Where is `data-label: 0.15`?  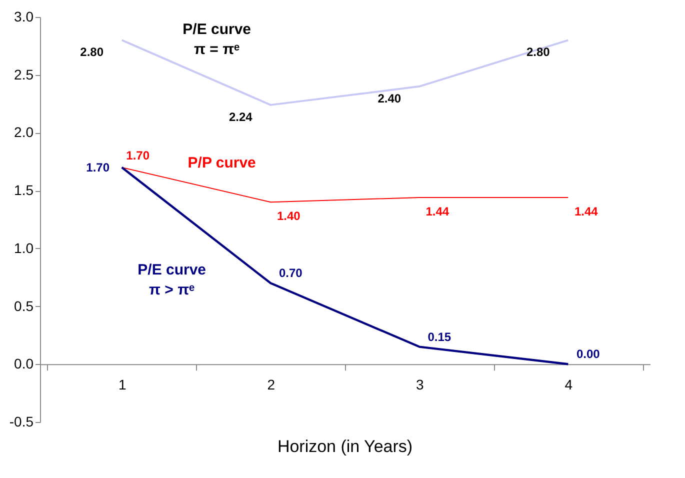
data-label: 0.15 is located at coordinates (440, 337).